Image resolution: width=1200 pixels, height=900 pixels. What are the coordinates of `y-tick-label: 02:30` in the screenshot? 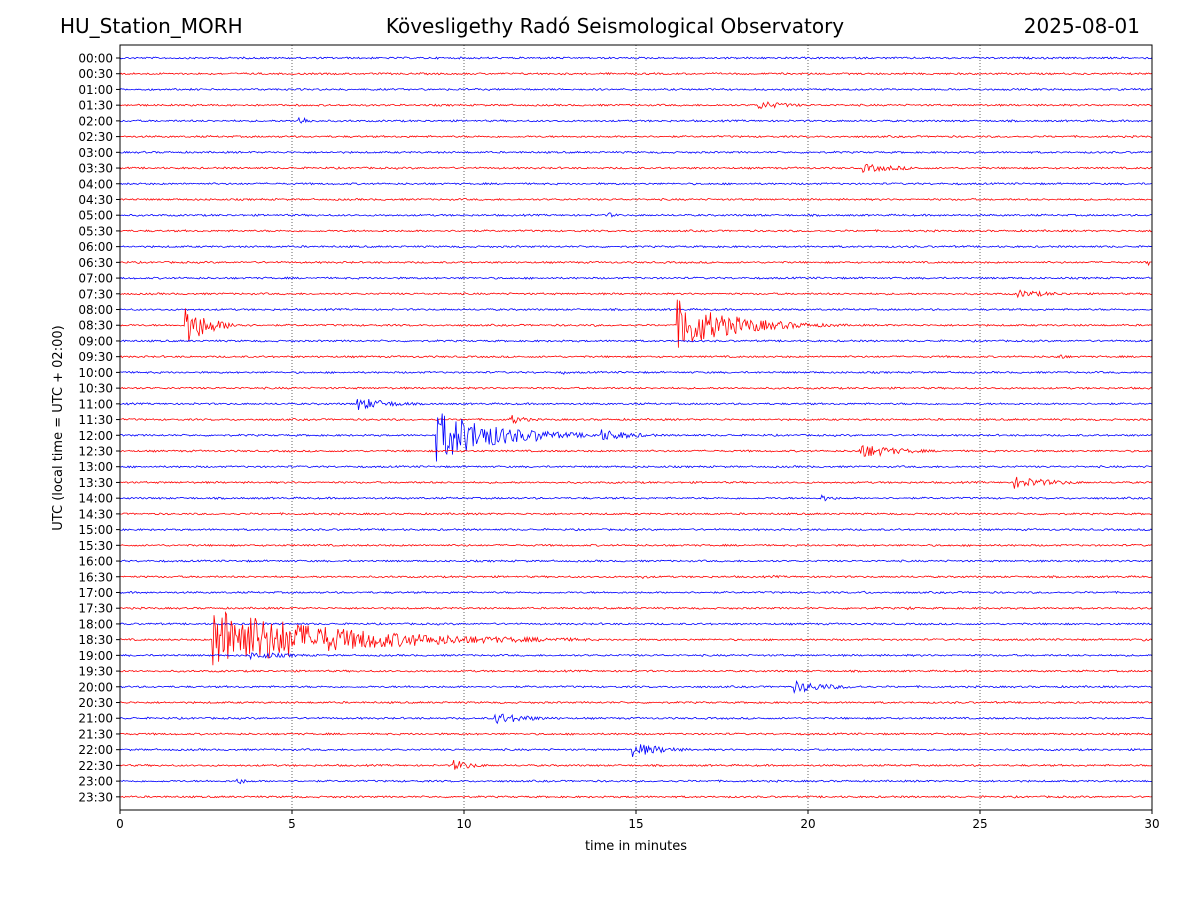 It's located at (95, 137).